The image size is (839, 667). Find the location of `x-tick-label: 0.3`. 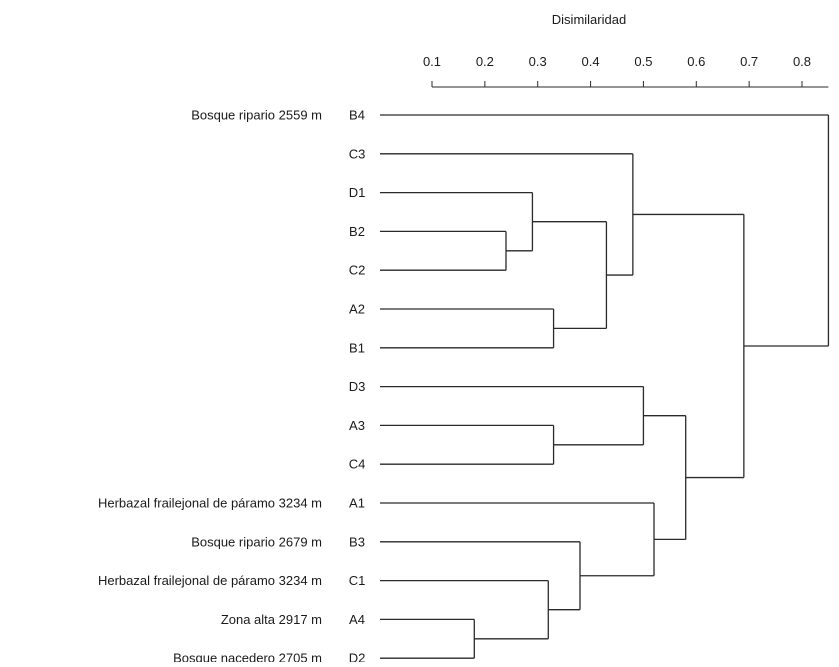

x-tick-label: 0.3 is located at coordinates (538, 61).